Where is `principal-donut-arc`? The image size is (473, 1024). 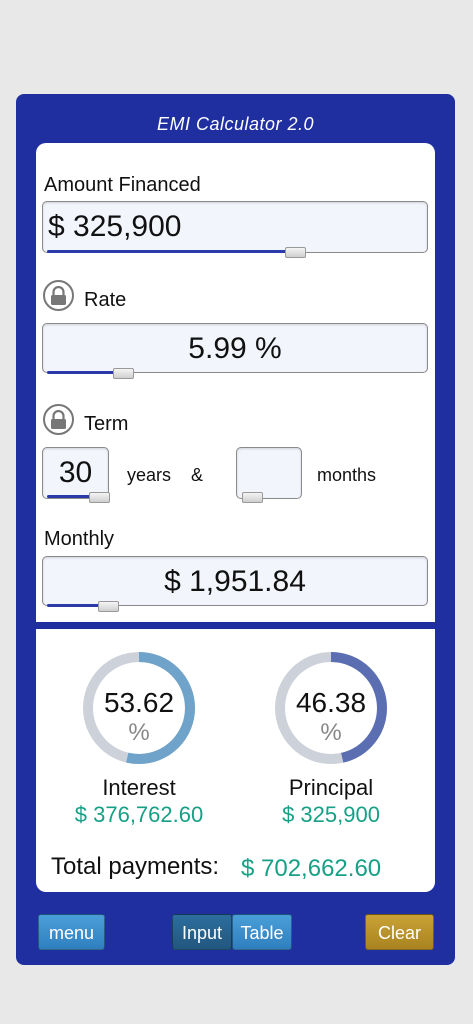
principal-donut-arc is located at coordinates (331, 708).